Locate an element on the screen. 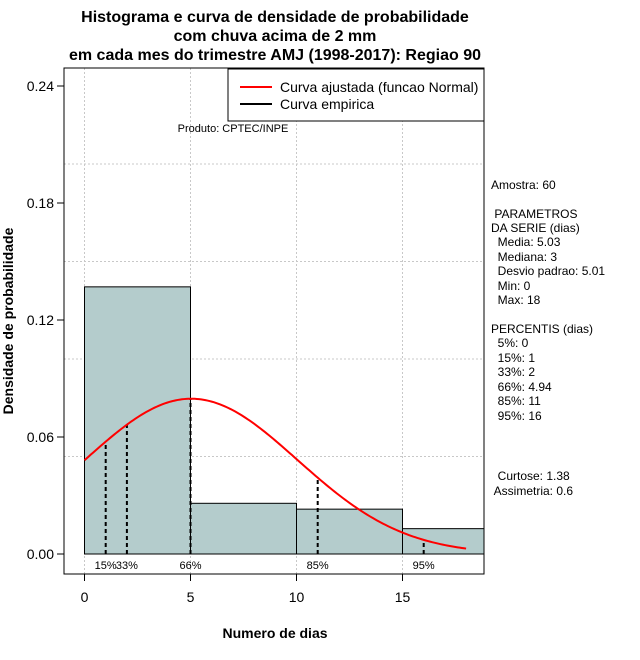 Image resolution: width=640 pixels, height=660 pixels. stat-line-13: 33%: 2 is located at coordinates (513, 372).